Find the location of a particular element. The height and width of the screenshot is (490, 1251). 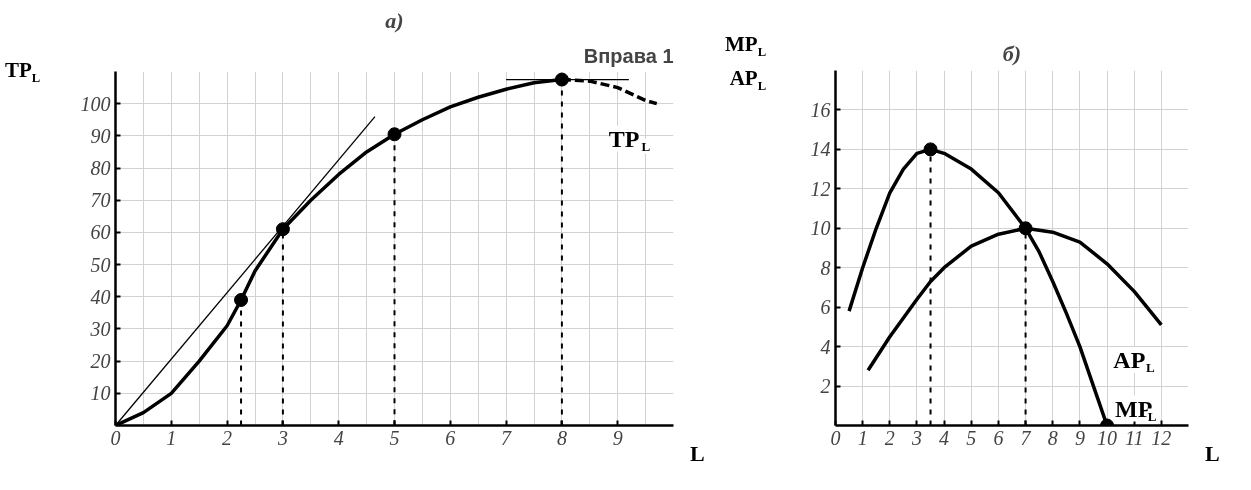

y-tick-label: 6 is located at coordinates (825, 307).